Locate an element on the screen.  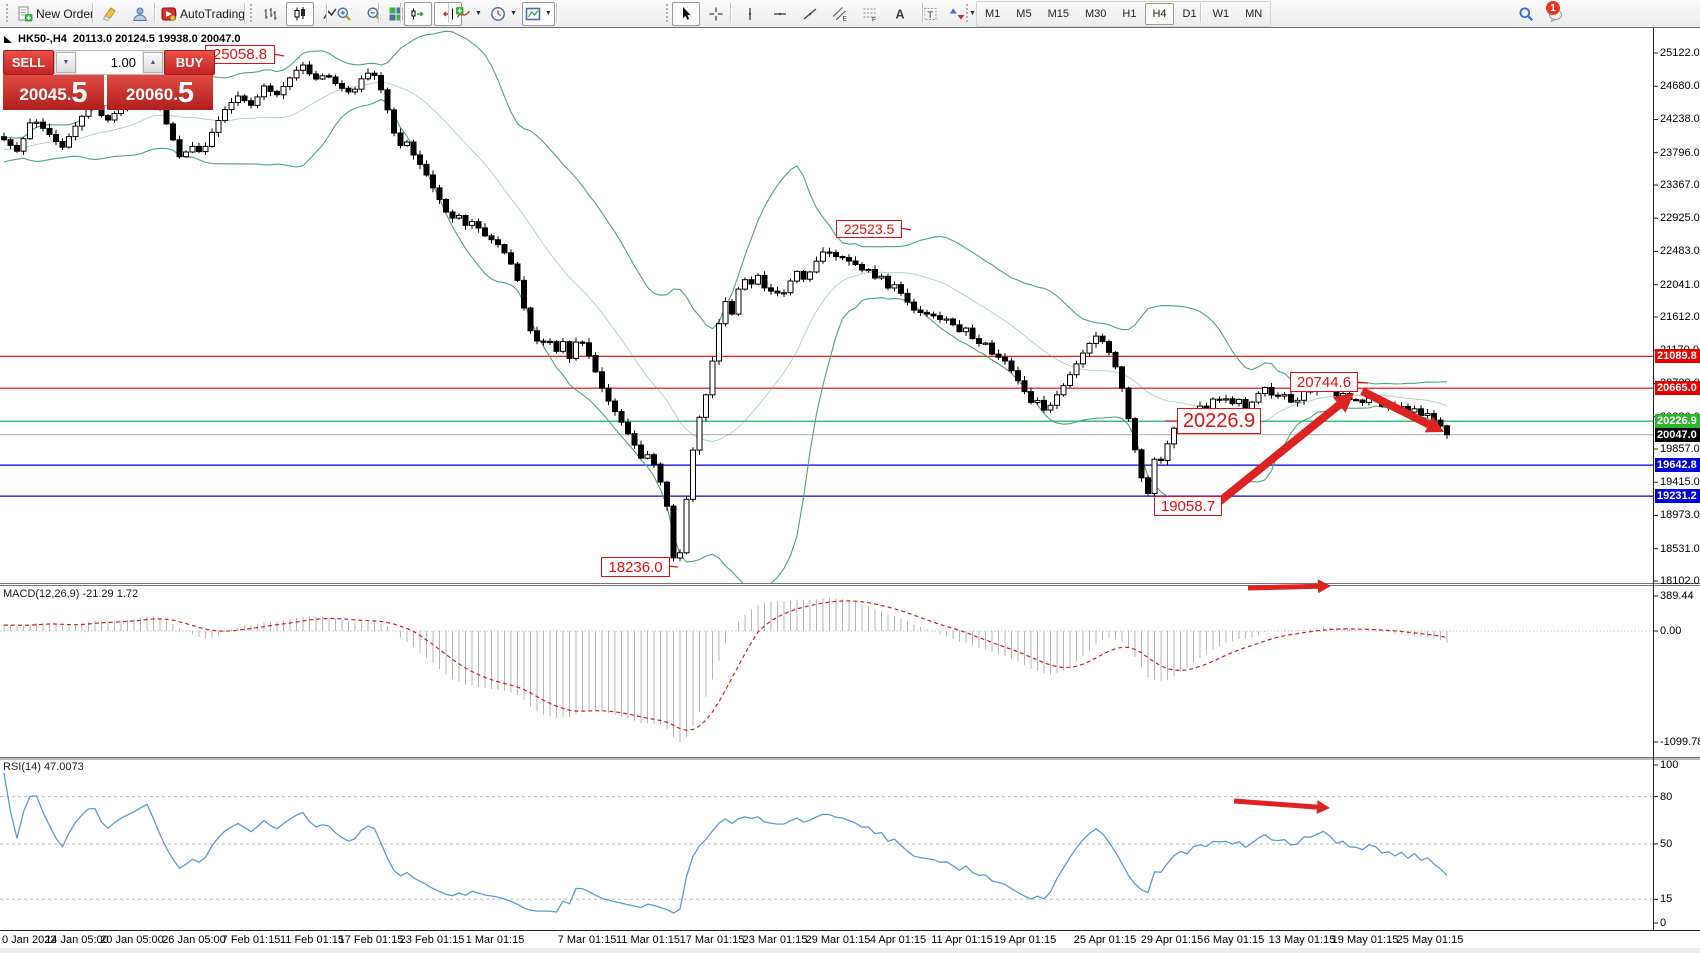
price-label-18236: 18236.0 is located at coordinates (635, 567).